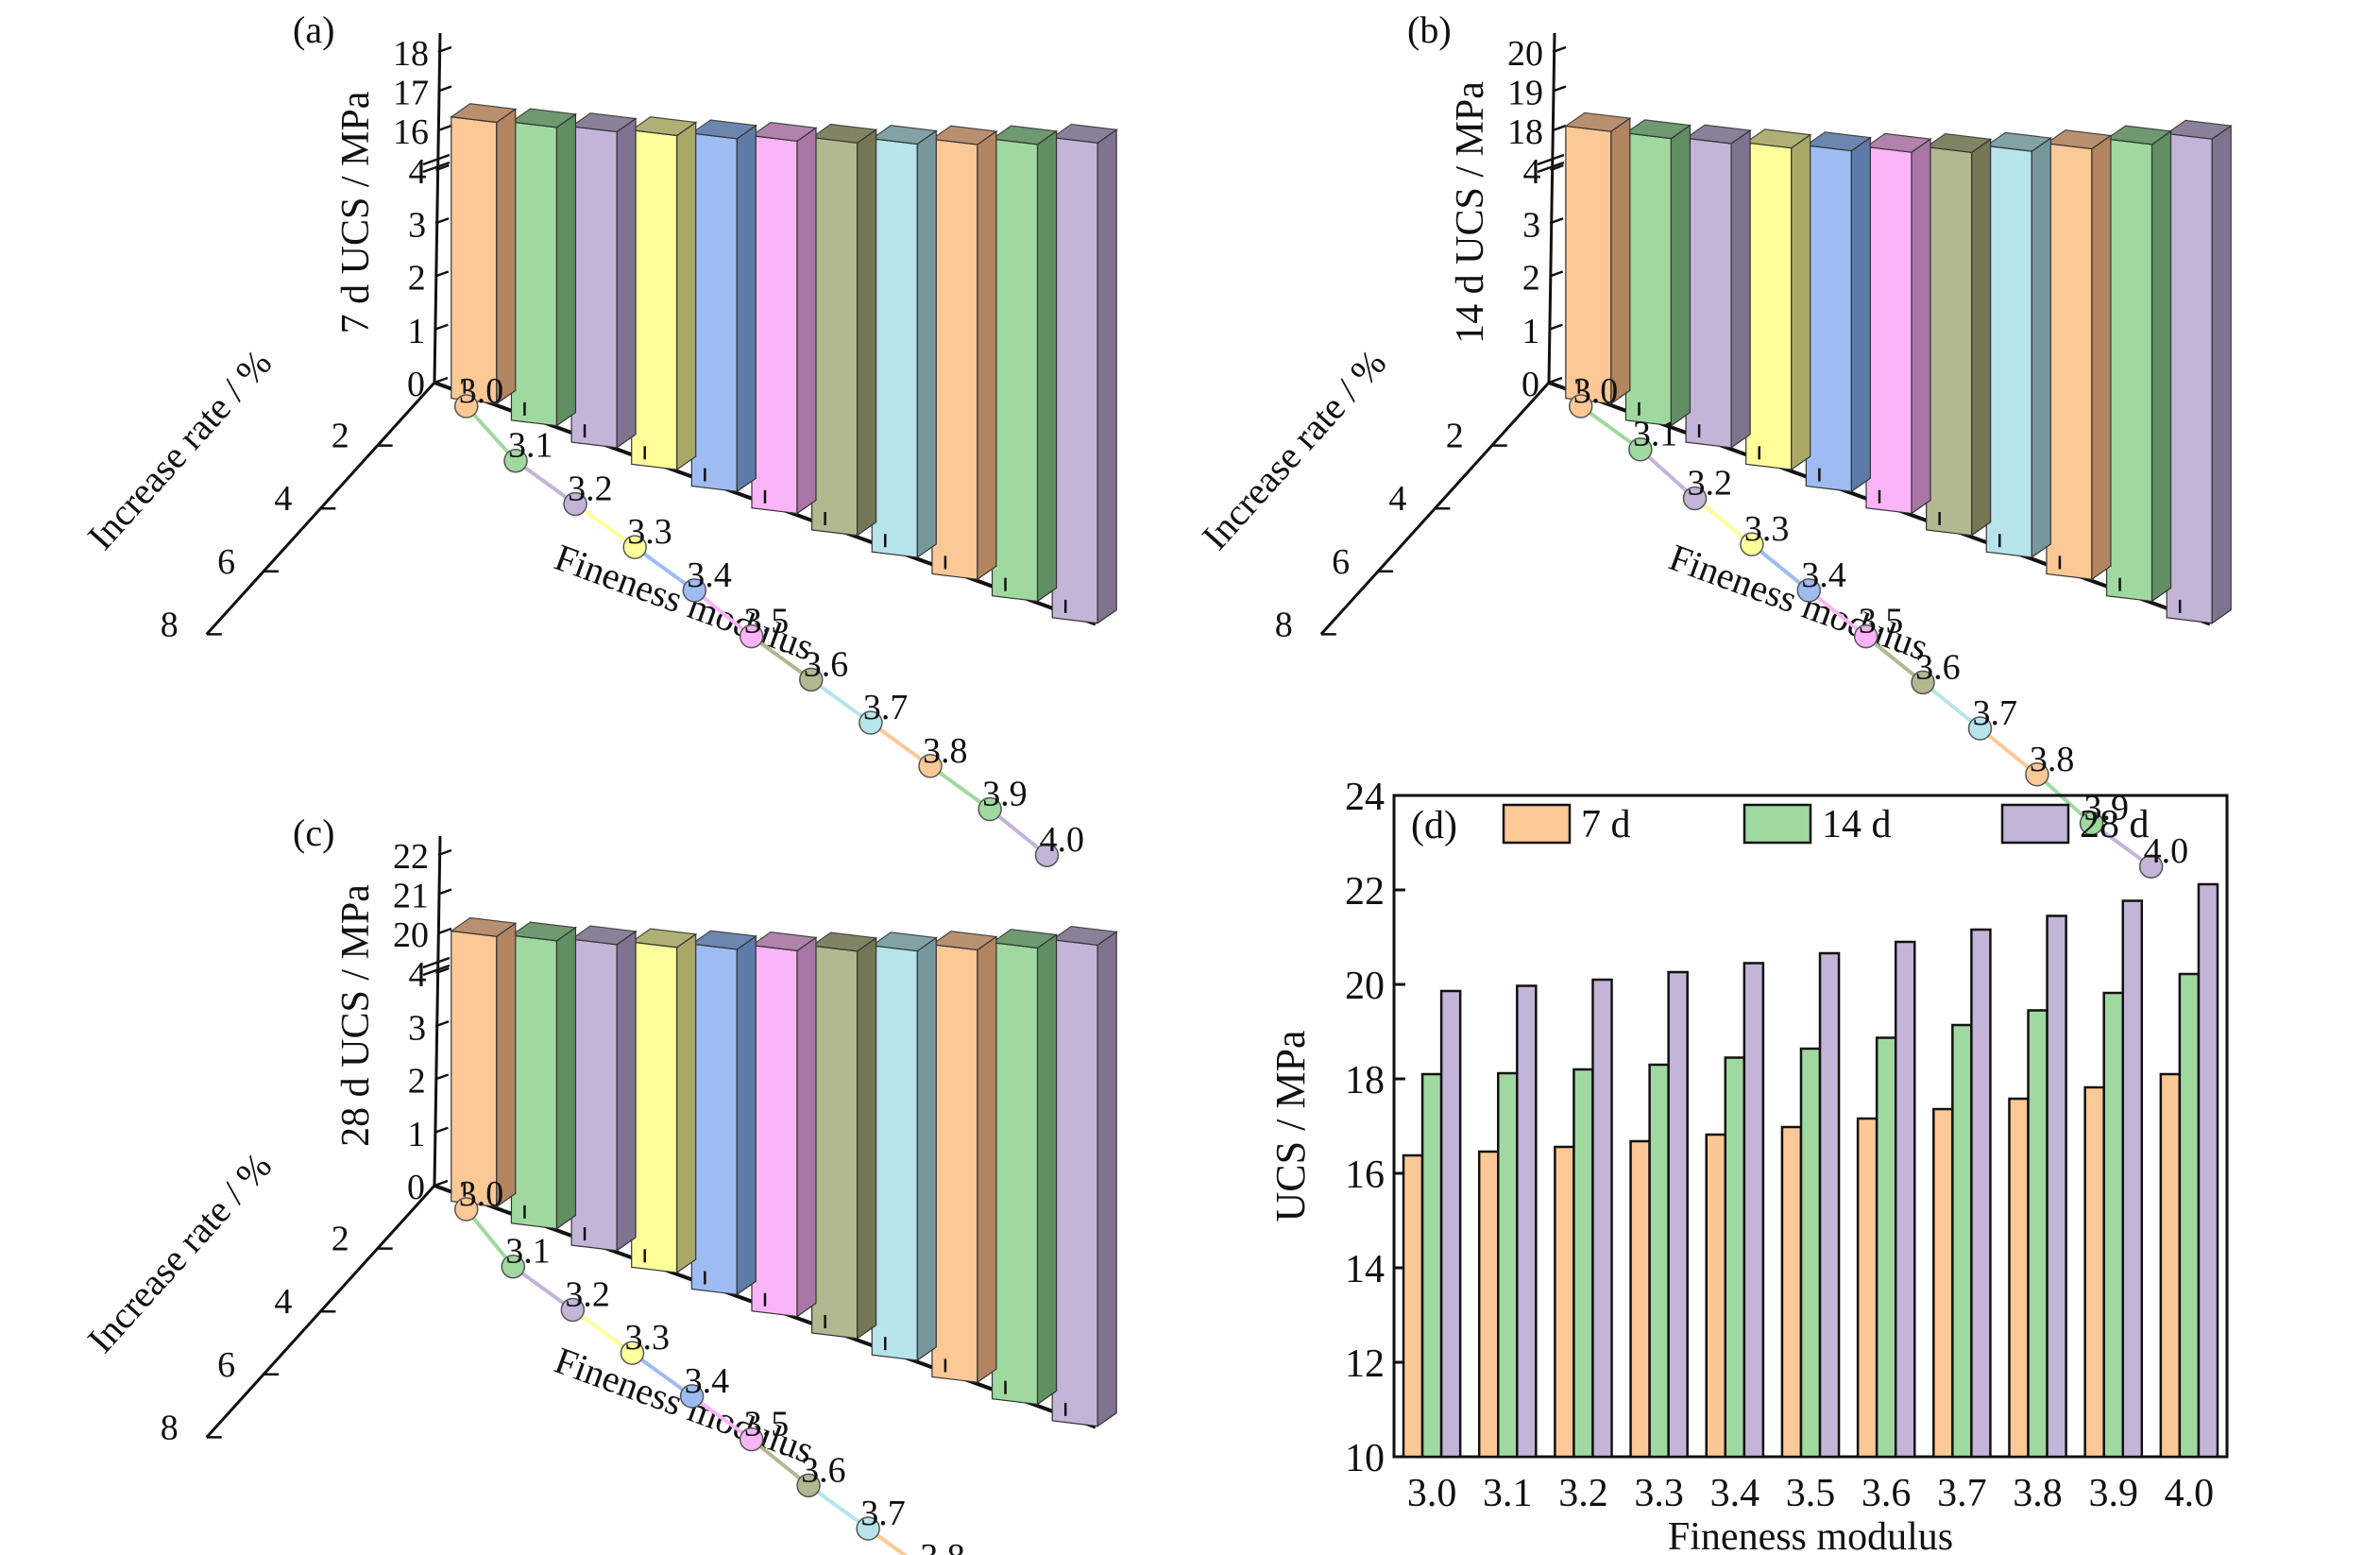  What do you see at coordinates (283, 499) in the screenshot?
I see `z-tick-label: 4` at bounding box center [283, 499].